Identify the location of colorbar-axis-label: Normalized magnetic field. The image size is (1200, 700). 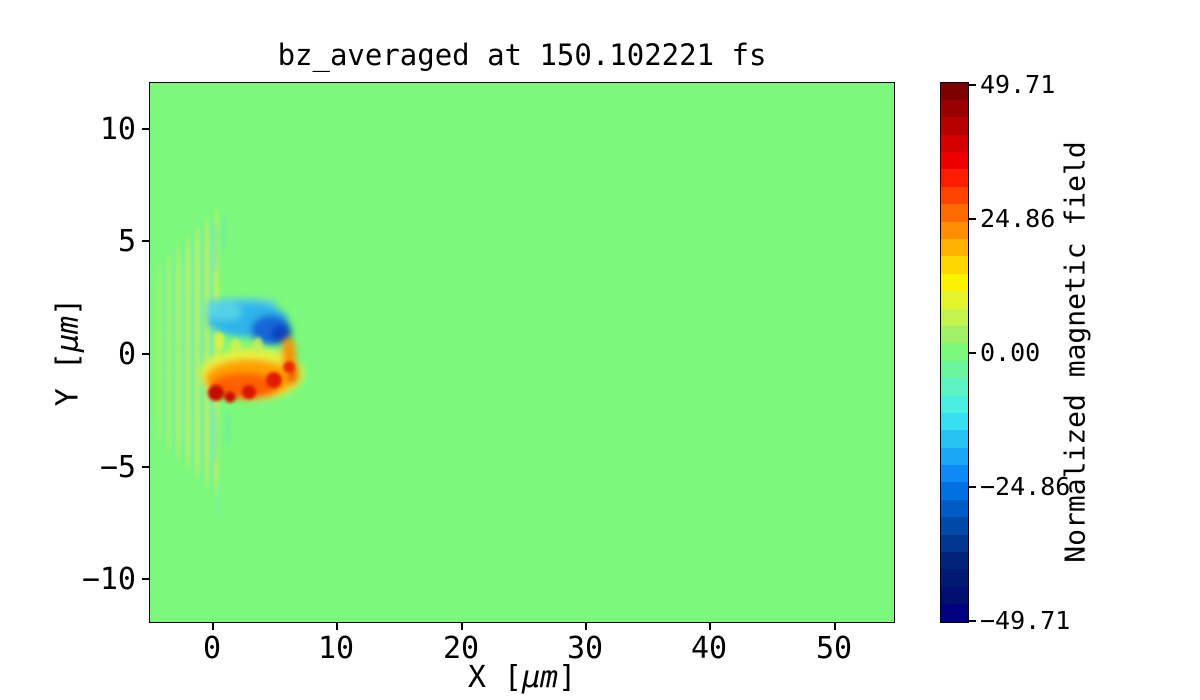
(1075, 352).